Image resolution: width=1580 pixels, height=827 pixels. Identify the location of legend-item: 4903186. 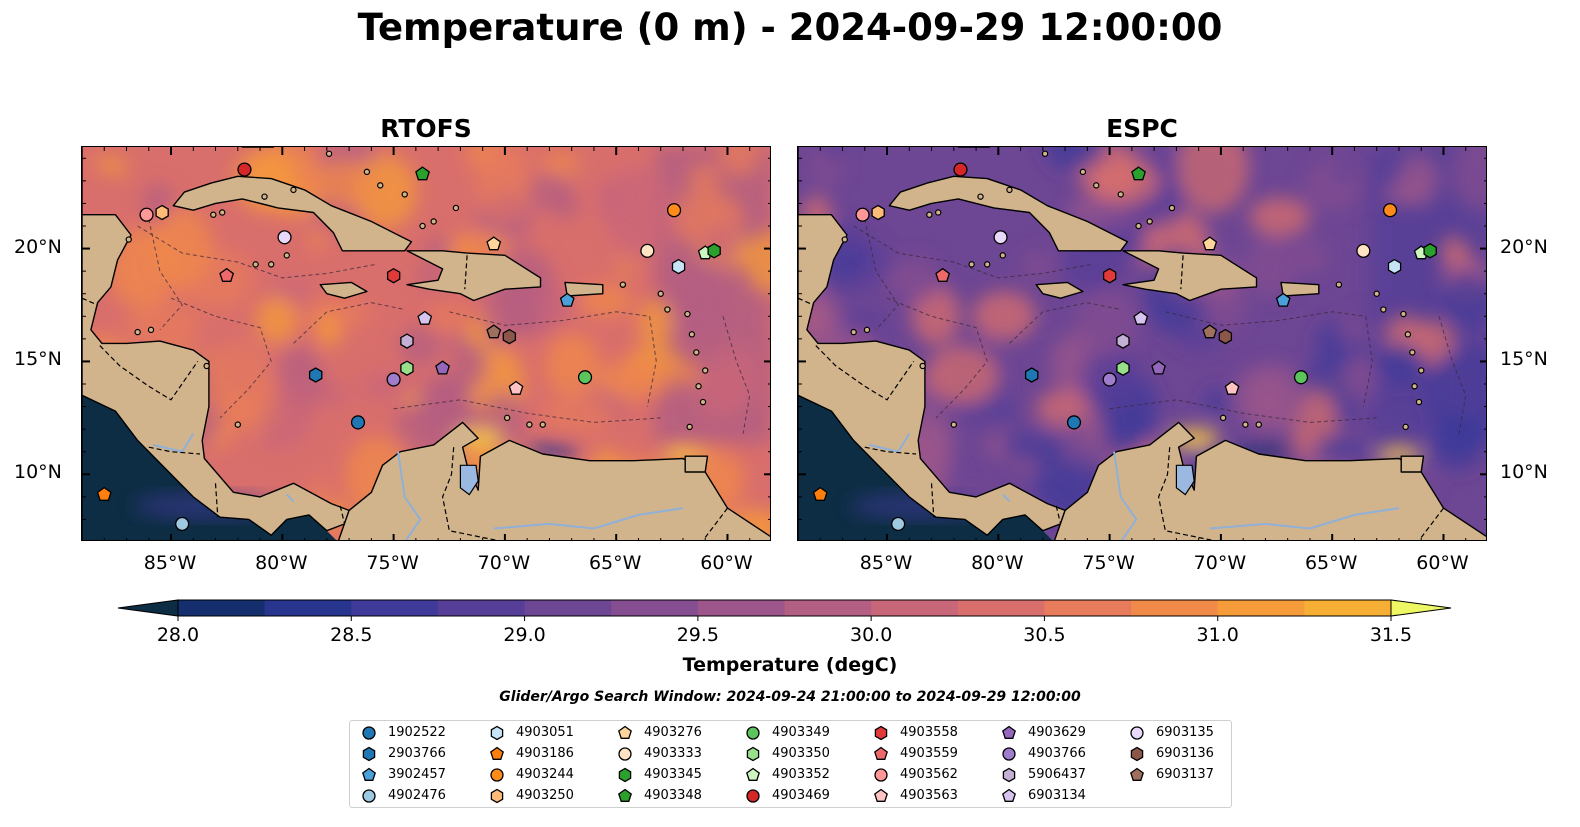
(531, 753).